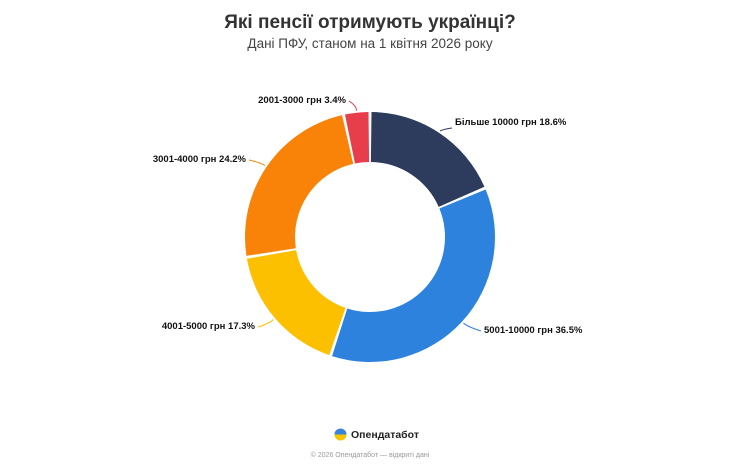 This screenshot has width=740, height=469. I want to click on brand-logo: Опендатабот, so click(376, 434).